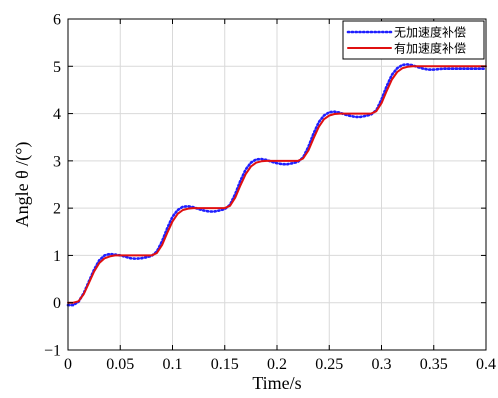 The height and width of the screenshot is (398, 498). What do you see at coordinates (120, 364) in the screenshot?
I see `x-tick-label: 0.05` at bounding box center [120, 364].